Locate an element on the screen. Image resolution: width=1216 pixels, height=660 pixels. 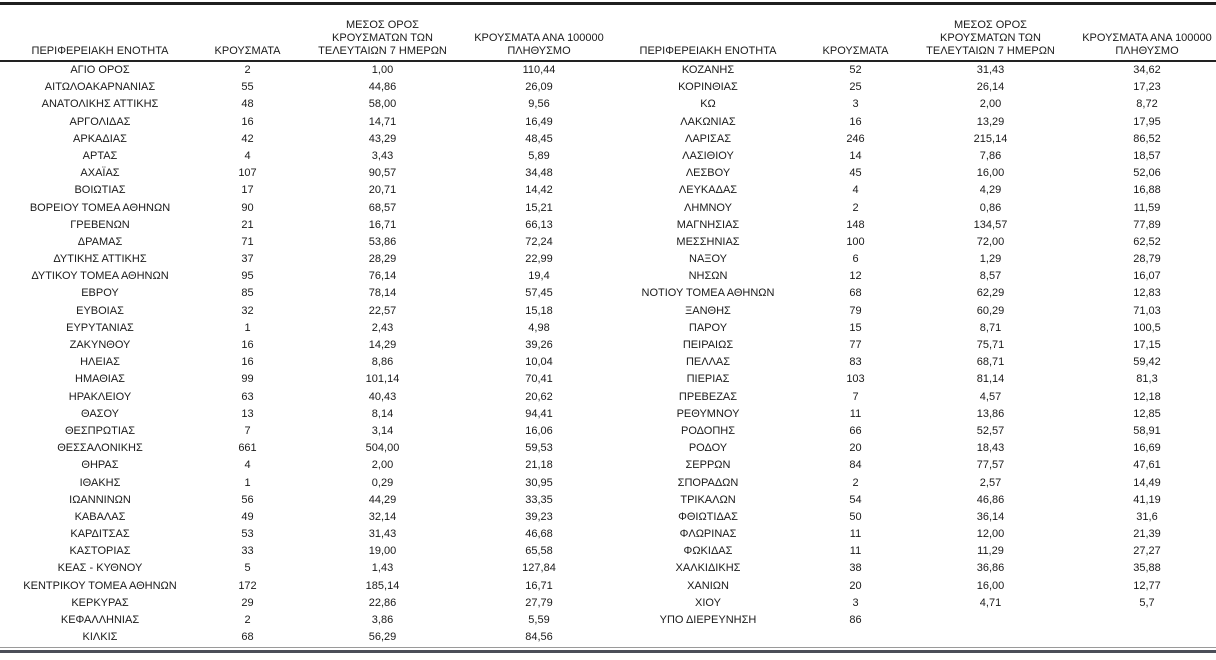
table-row: ΣΕΡΡΩΝ 84 77,57 47,61 is located at coordinates (912, 465).